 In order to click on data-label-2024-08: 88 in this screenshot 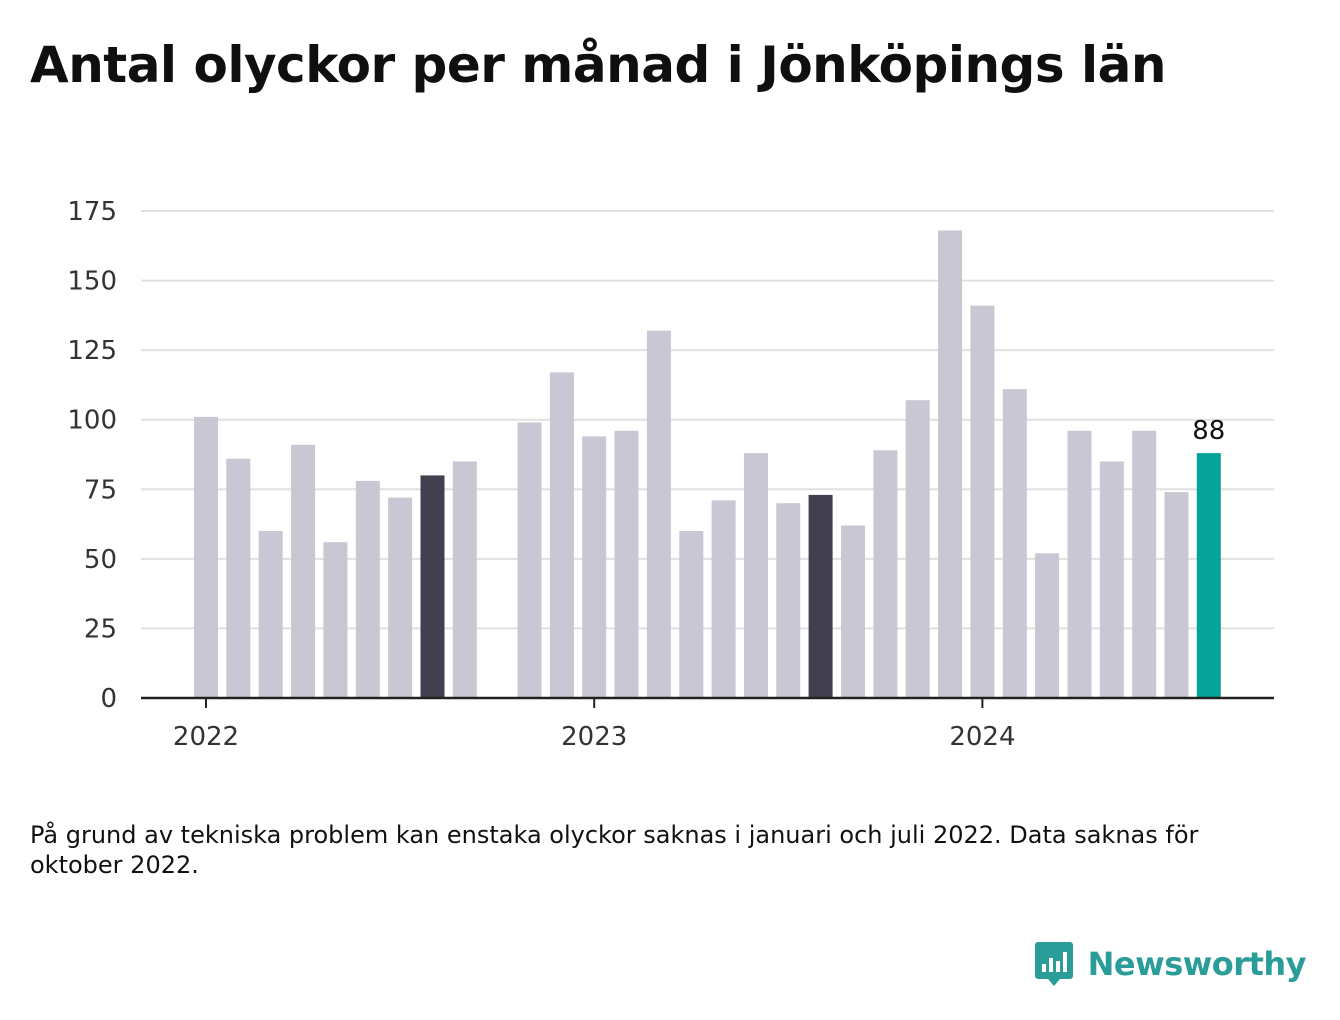, I will do `click(1208, 431)`.